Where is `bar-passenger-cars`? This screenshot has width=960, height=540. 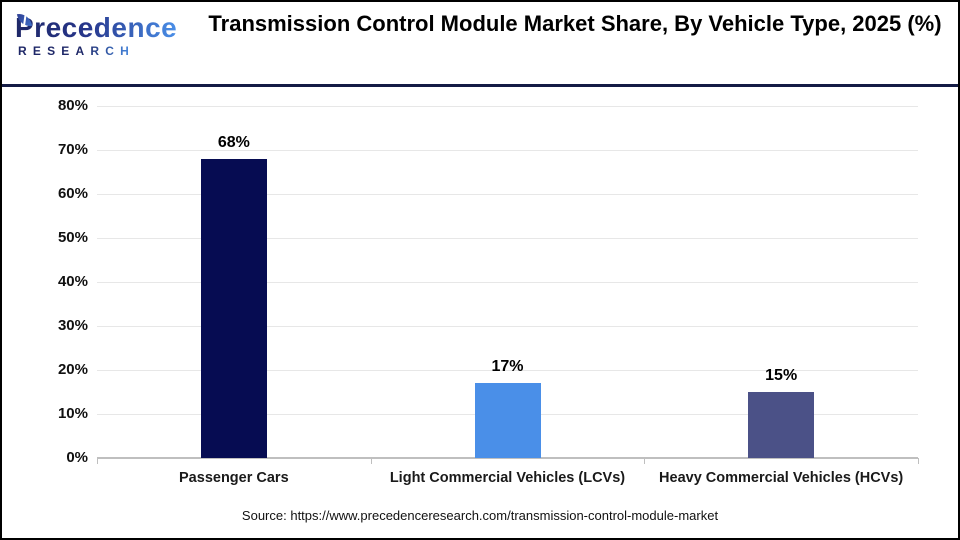 bar-passenger-cars is located at coordinates (233, 308).